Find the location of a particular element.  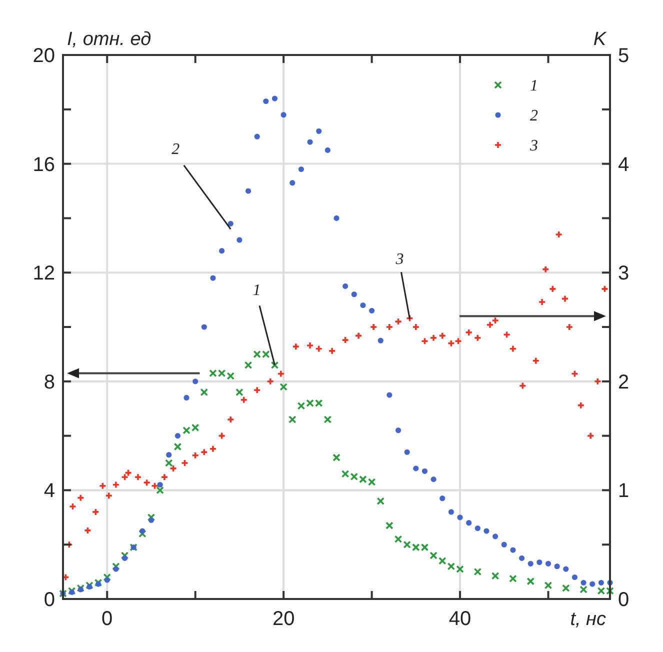

y2-tick-label: 3 is located at coordinates (624, 273).